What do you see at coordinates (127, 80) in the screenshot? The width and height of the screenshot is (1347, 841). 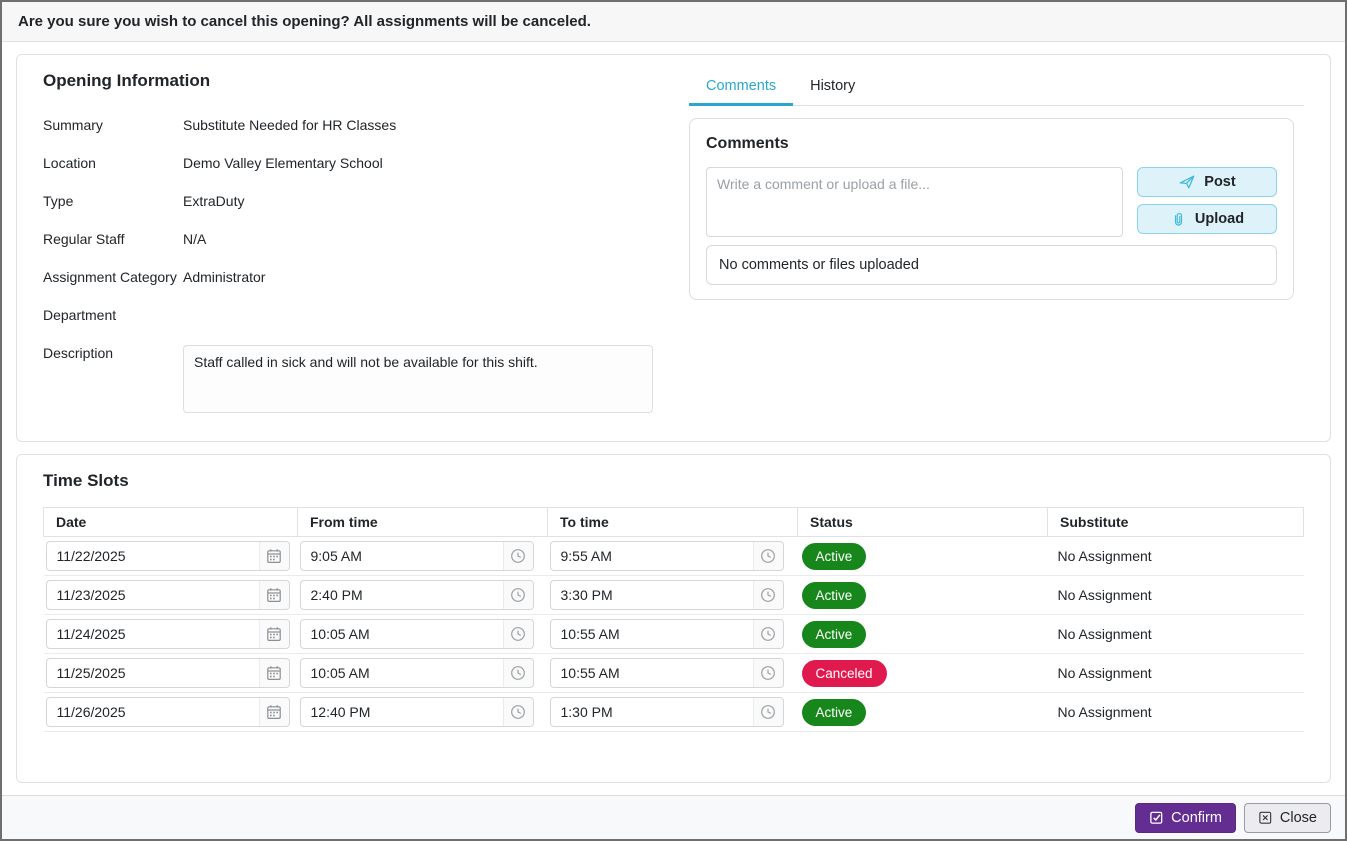 I see `opening-information-title: Opening Information` at bounding box center [127, 80].